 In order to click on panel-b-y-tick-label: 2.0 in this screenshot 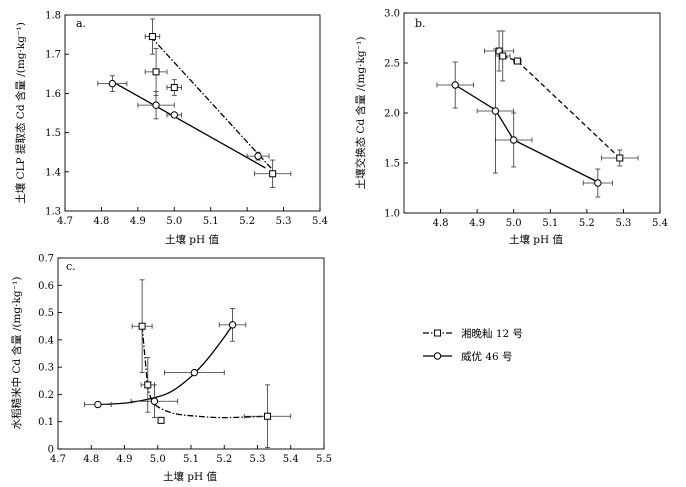, I will do `click(392, 114)`.